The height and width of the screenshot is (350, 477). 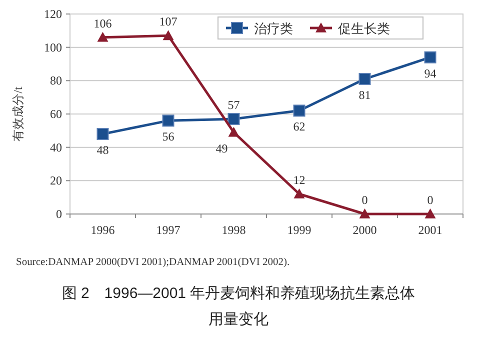 What do you see at coordinates (153, 262) in the screenshot?
I see `source-note: Source:DANMAP 2000(DVI 2001);DANMAP 2001(DVI 2002).` at bounding box center [153, 262].